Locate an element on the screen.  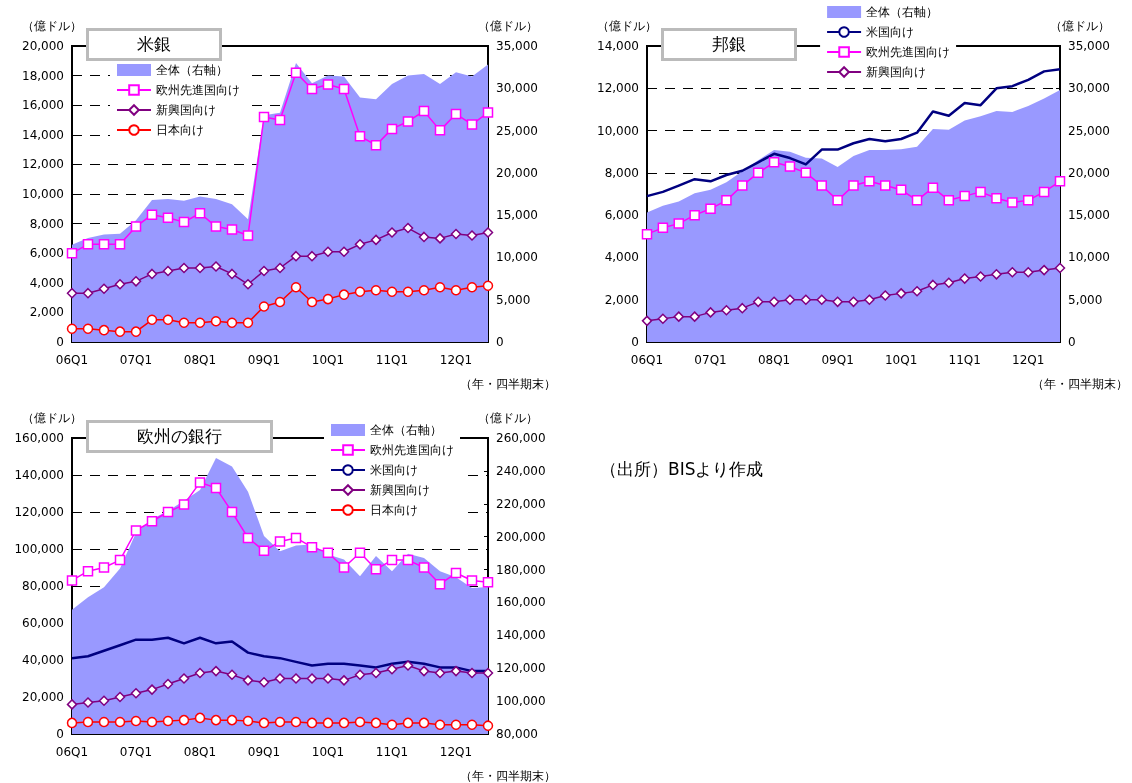
title-frame: 米銀 is located at coordinates (154, 44).